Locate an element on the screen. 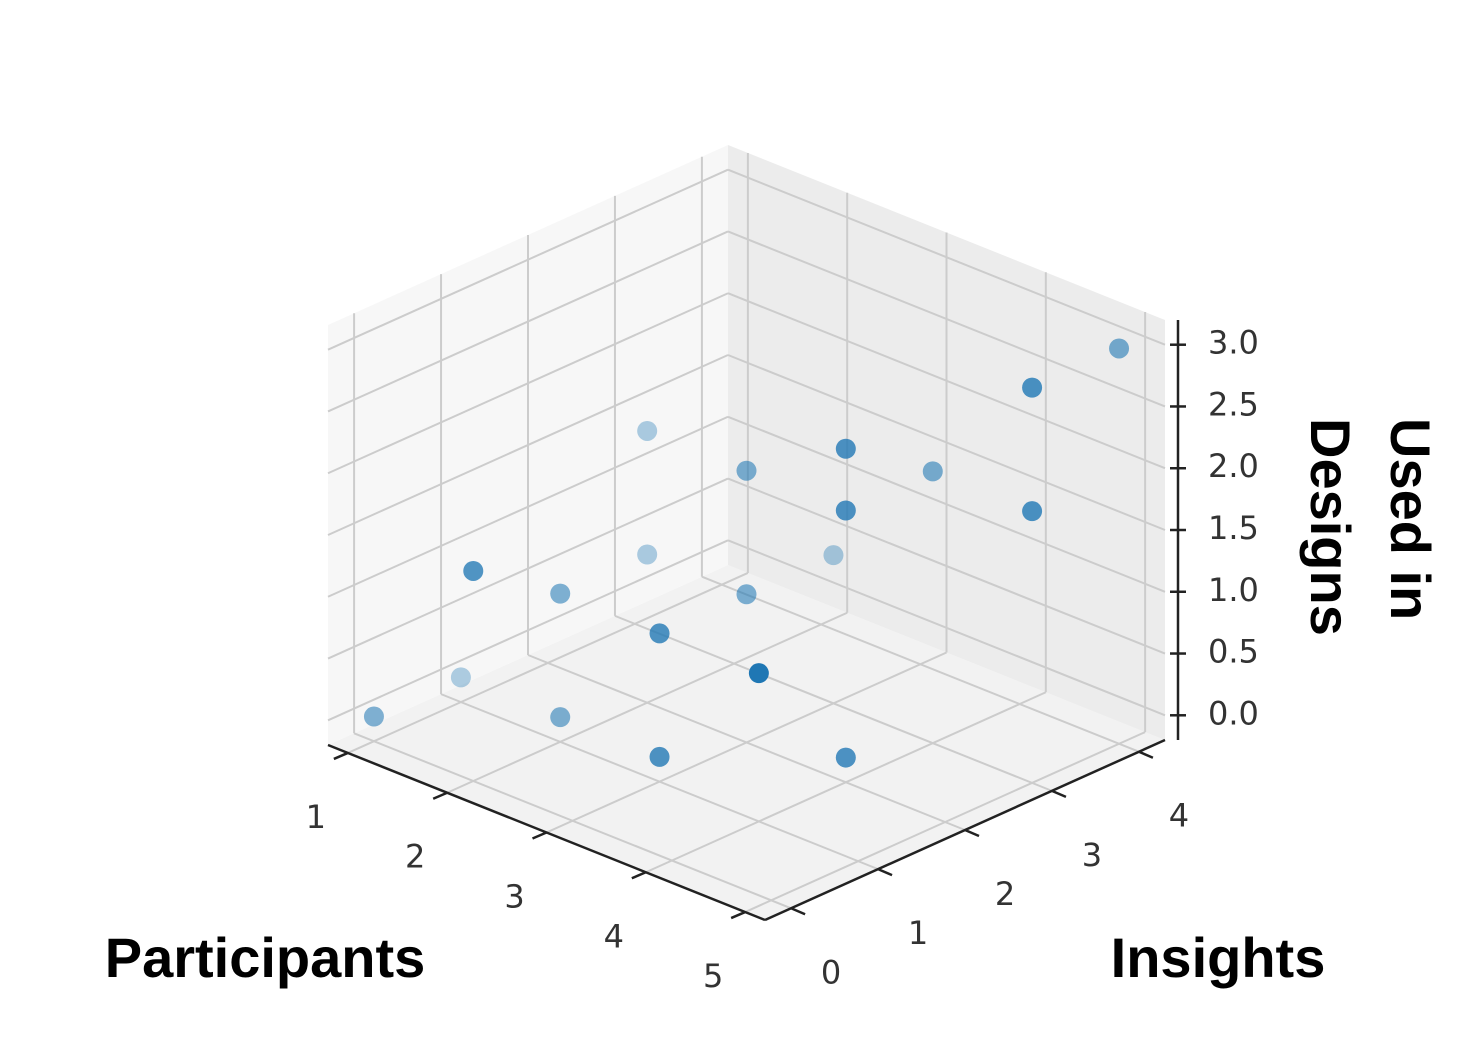 This screenshot has width=1480, height=1050. x-tick-label: 1 is located at coordinates (316, 817).